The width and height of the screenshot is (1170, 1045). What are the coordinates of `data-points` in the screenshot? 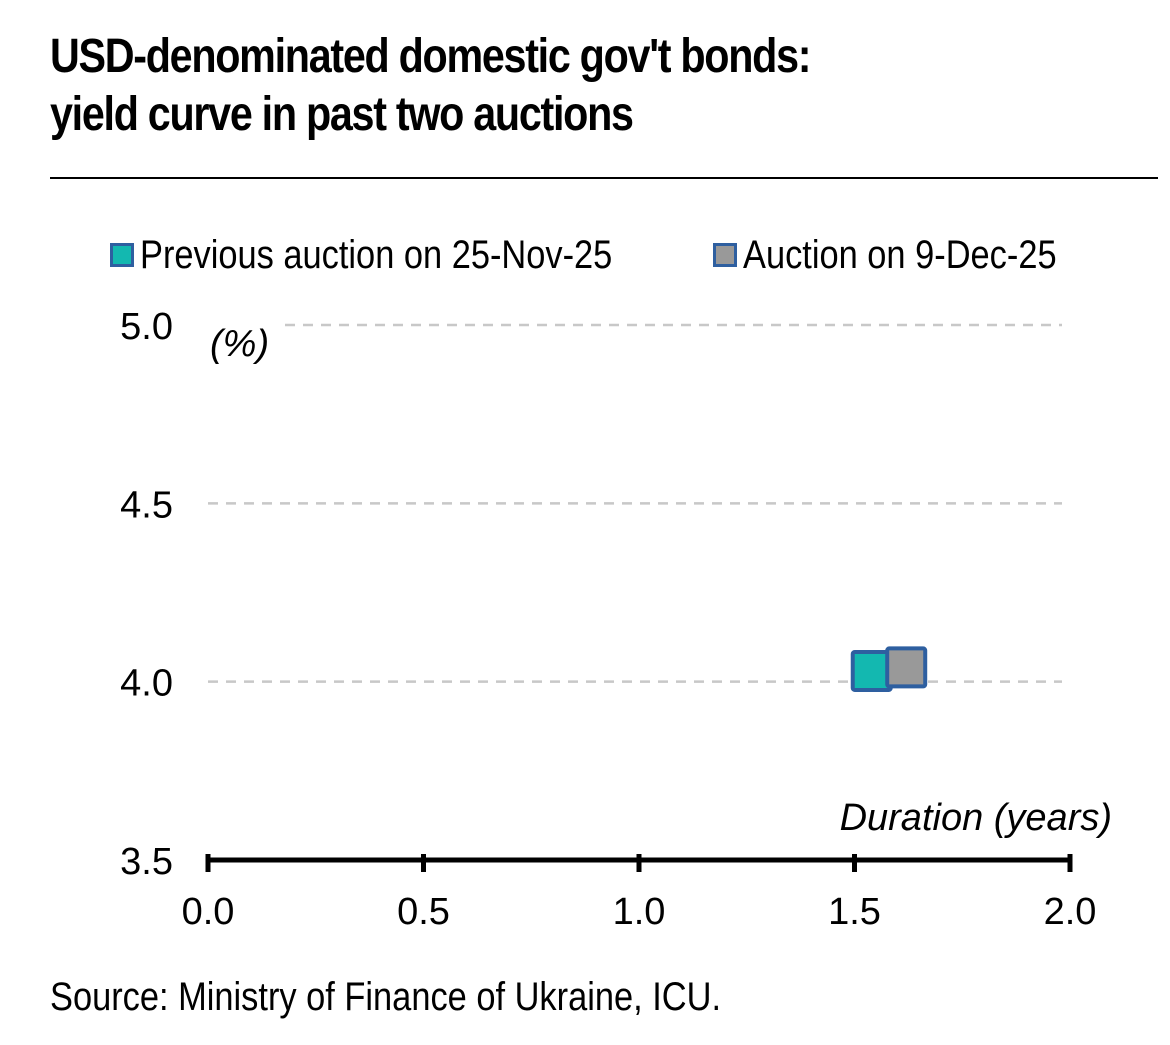 It's located at (889, 669).